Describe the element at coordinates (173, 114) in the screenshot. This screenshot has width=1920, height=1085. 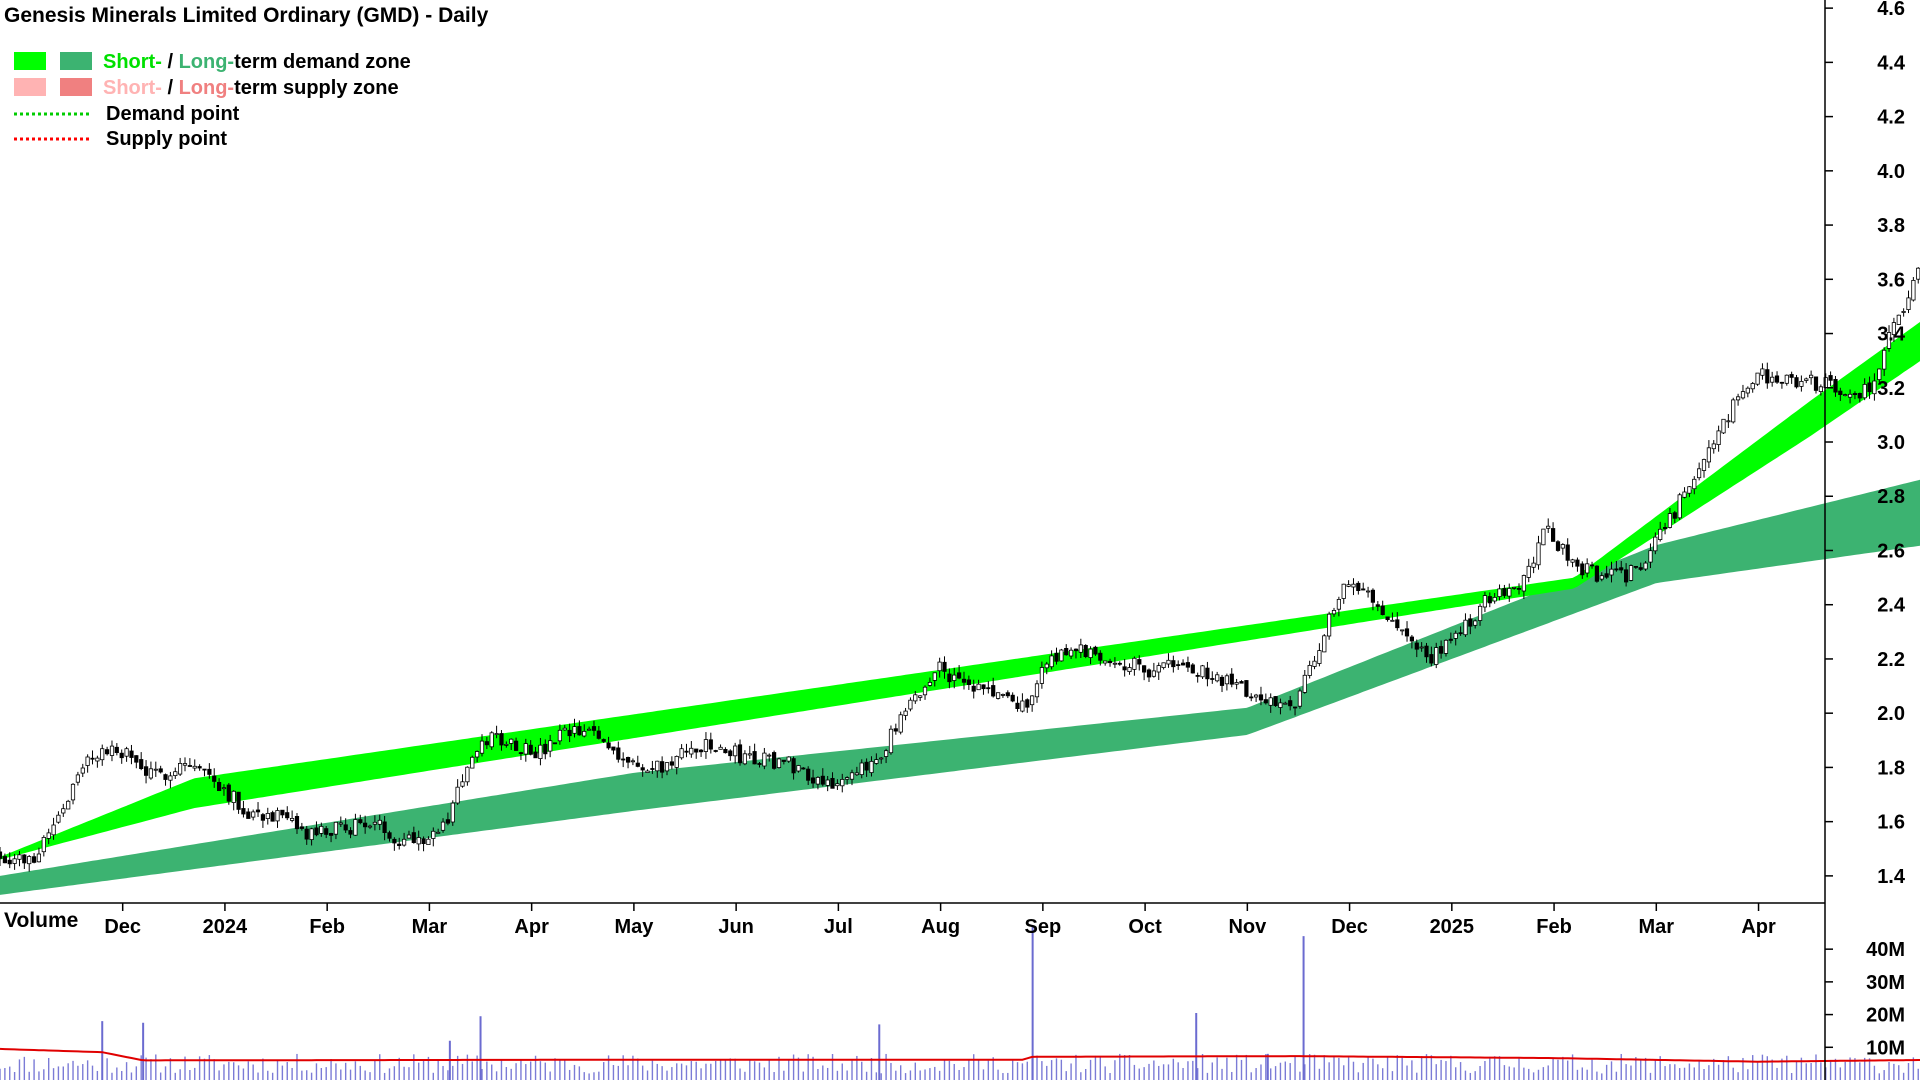
I see `legend-label: Demand point` at that location.